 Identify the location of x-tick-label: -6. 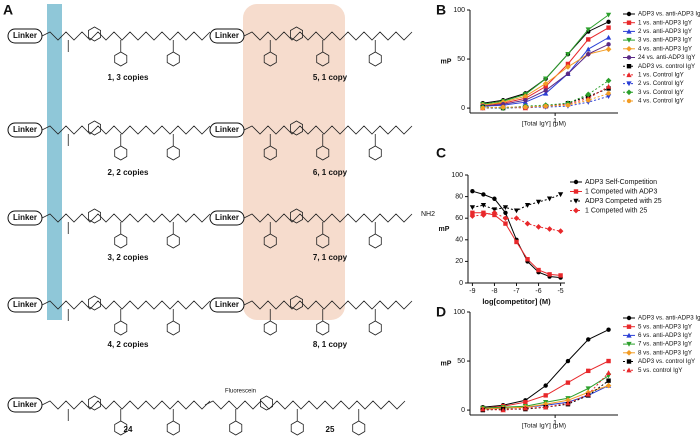
(538, 291).